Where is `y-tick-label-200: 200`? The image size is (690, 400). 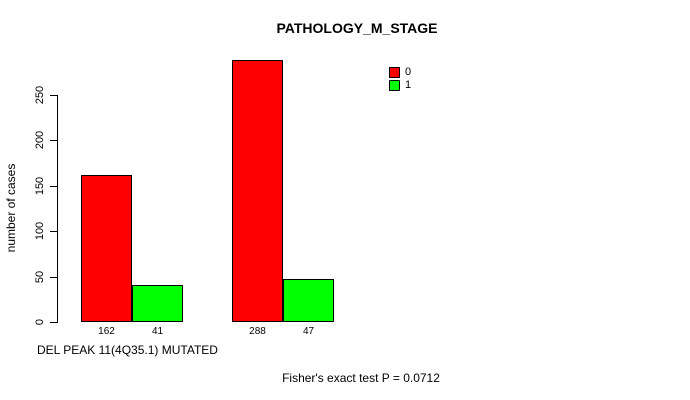 y-tick-label-200: 200 is located at coordinates (40, 140).